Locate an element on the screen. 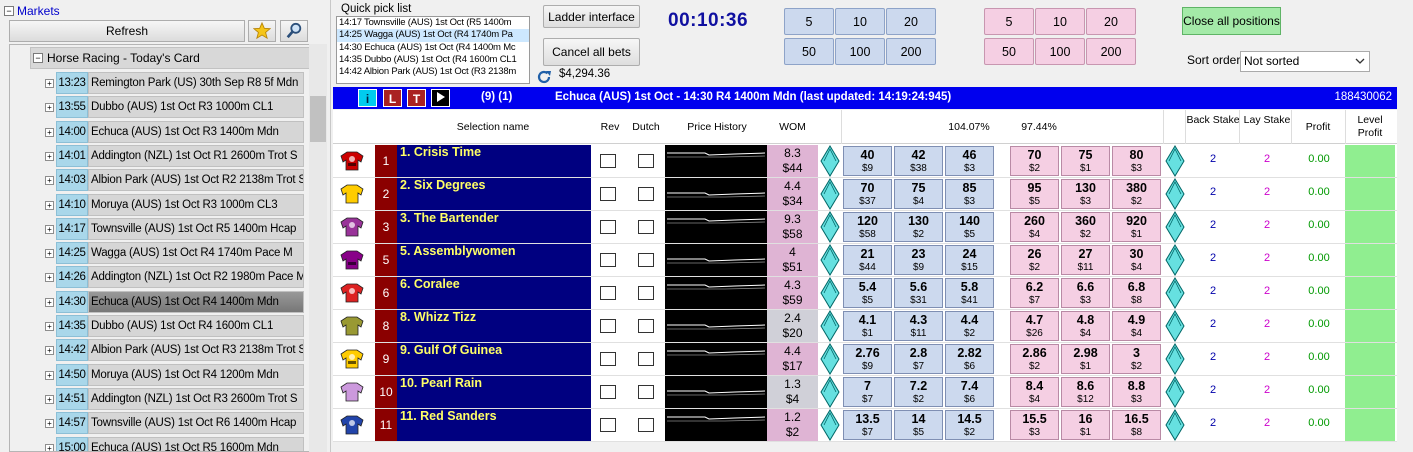  lay-price-cell: 75 $1 is located at coordinates (1085, 161).